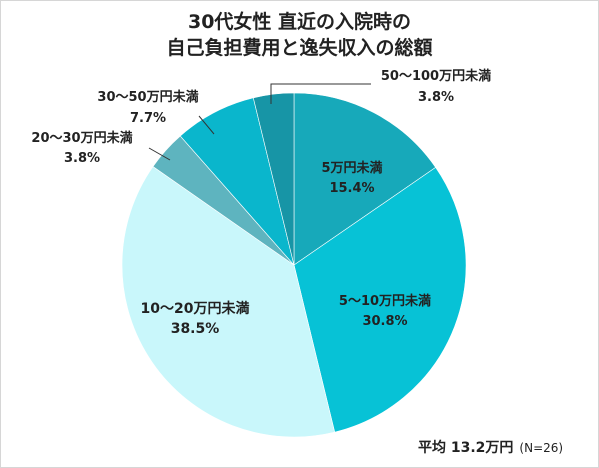 Image resolution: width=599 pixels, height=468 pixels. What do you see at coordinates (195, 329) in the screenshot?
I see `slice-percent-2: 38.5%` at bounding box center [195, 329].